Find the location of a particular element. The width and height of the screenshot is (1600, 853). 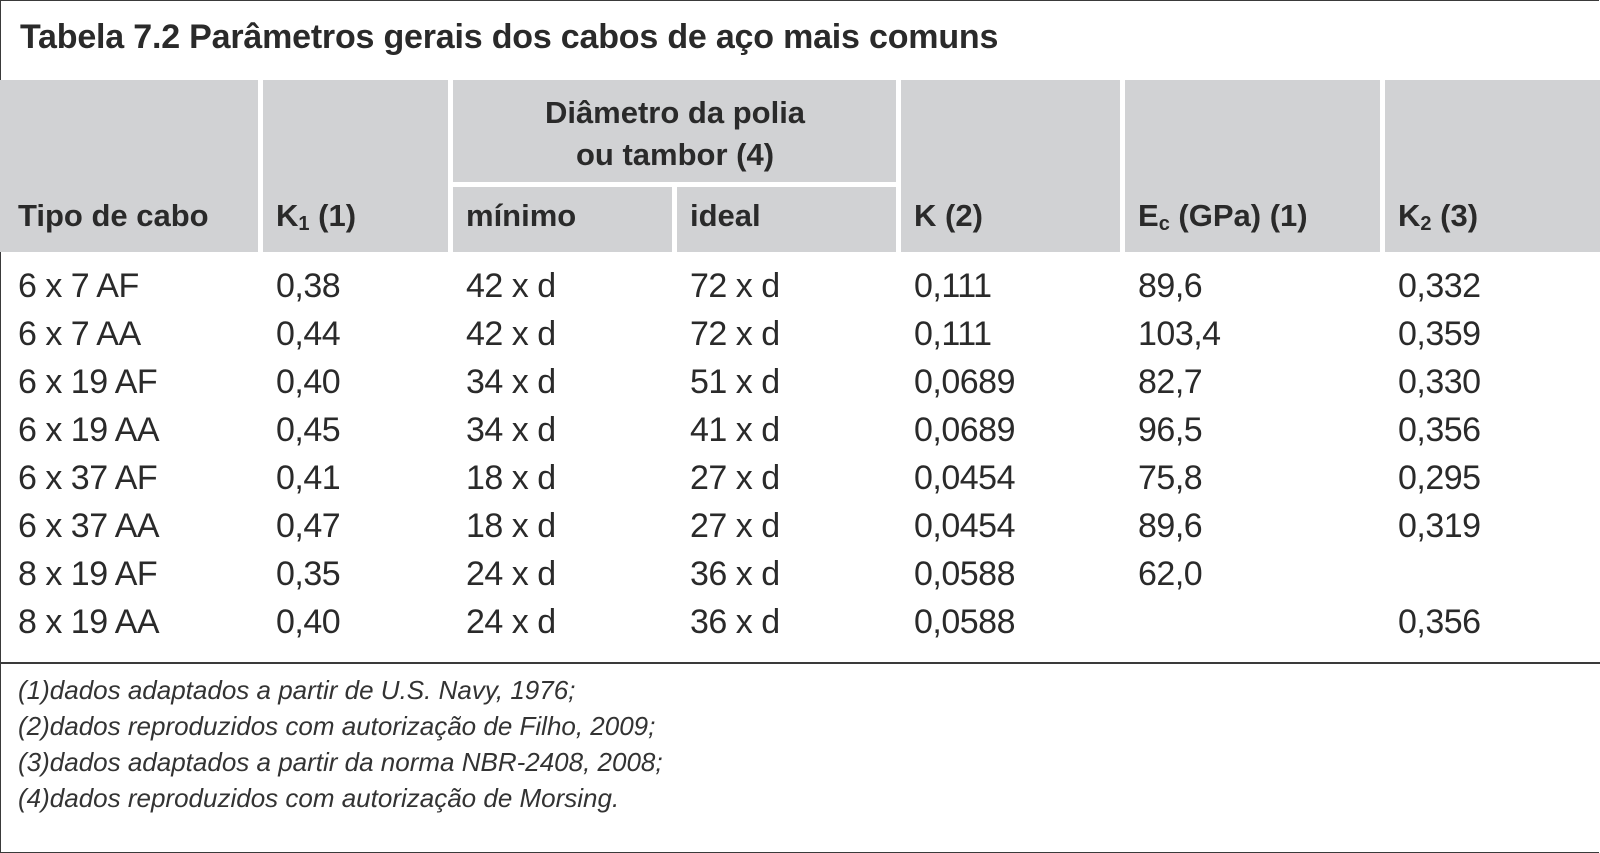

cell-tipo: 8 x 19 AA is located at coordinates (89, 622).